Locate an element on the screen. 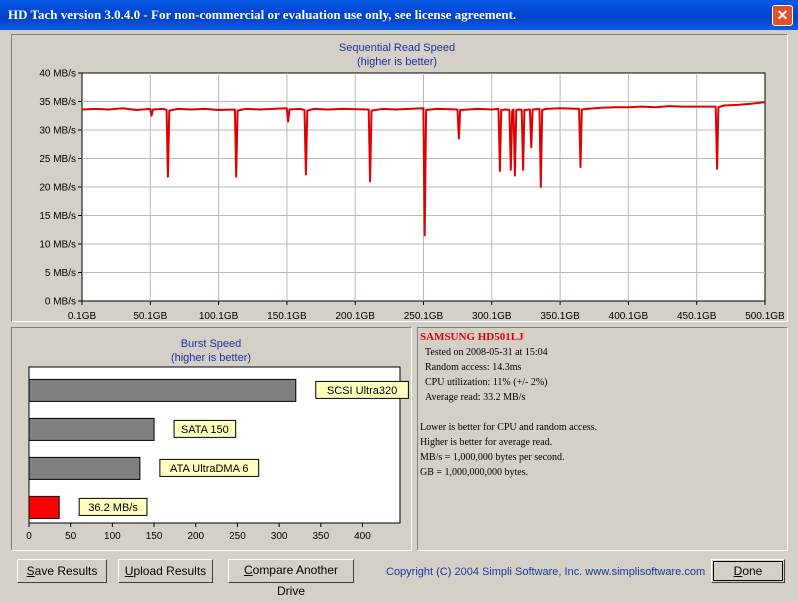 This screenshot has width=798, height=602. seq-y-tick-label: 20 MB/s is located at coordinates (57, 188).